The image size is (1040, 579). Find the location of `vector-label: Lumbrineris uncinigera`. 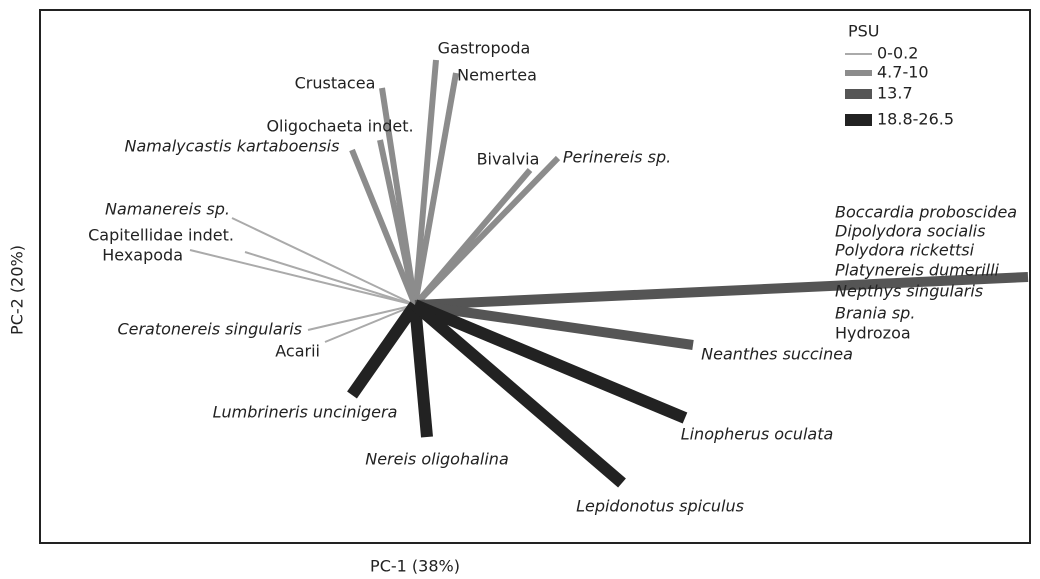

vector-label: Lumbrineris uncinigera is located at coordinates (305, 412).